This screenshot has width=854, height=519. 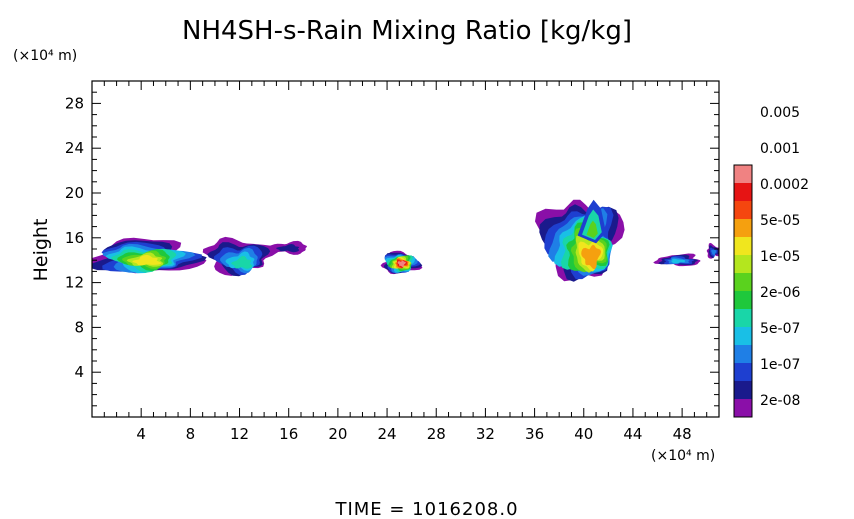 I want to click on x-tick-label: 16, so click(x=288, y=434).